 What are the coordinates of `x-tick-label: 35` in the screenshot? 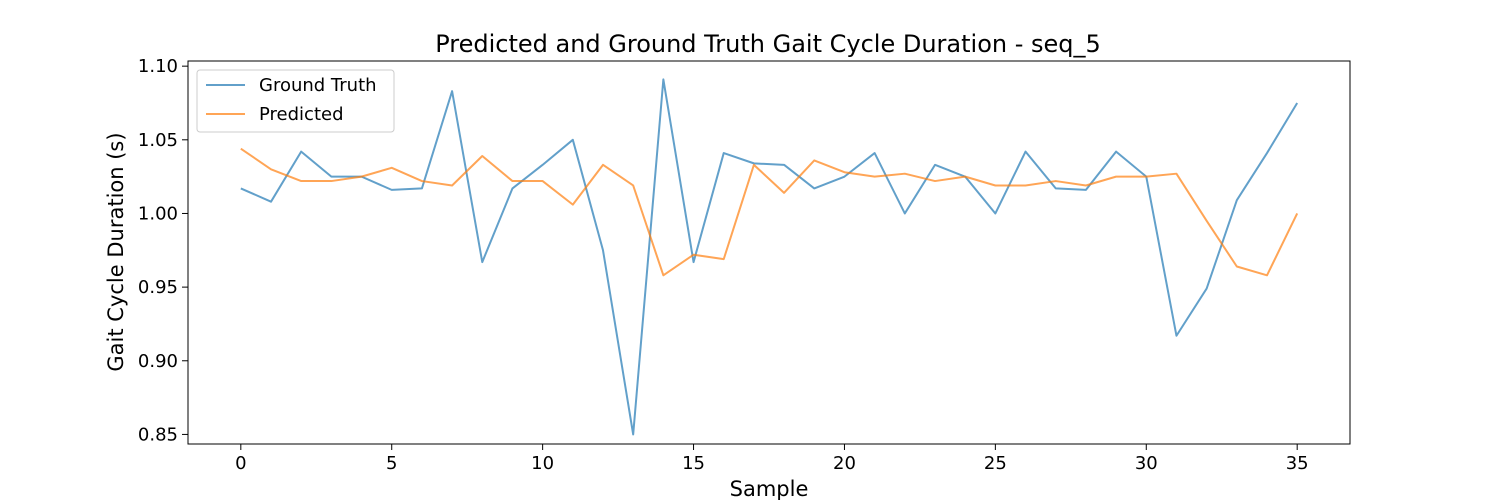 It's located at (1297, 463).